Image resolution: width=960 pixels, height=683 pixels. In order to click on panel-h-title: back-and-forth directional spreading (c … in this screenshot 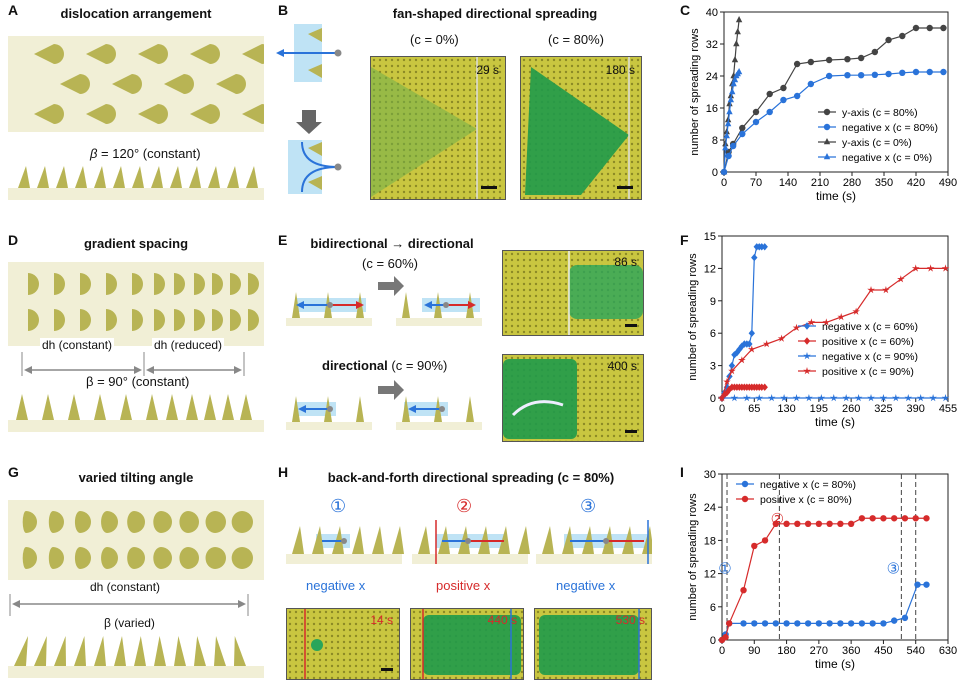, I will do `click(471, 477)`.